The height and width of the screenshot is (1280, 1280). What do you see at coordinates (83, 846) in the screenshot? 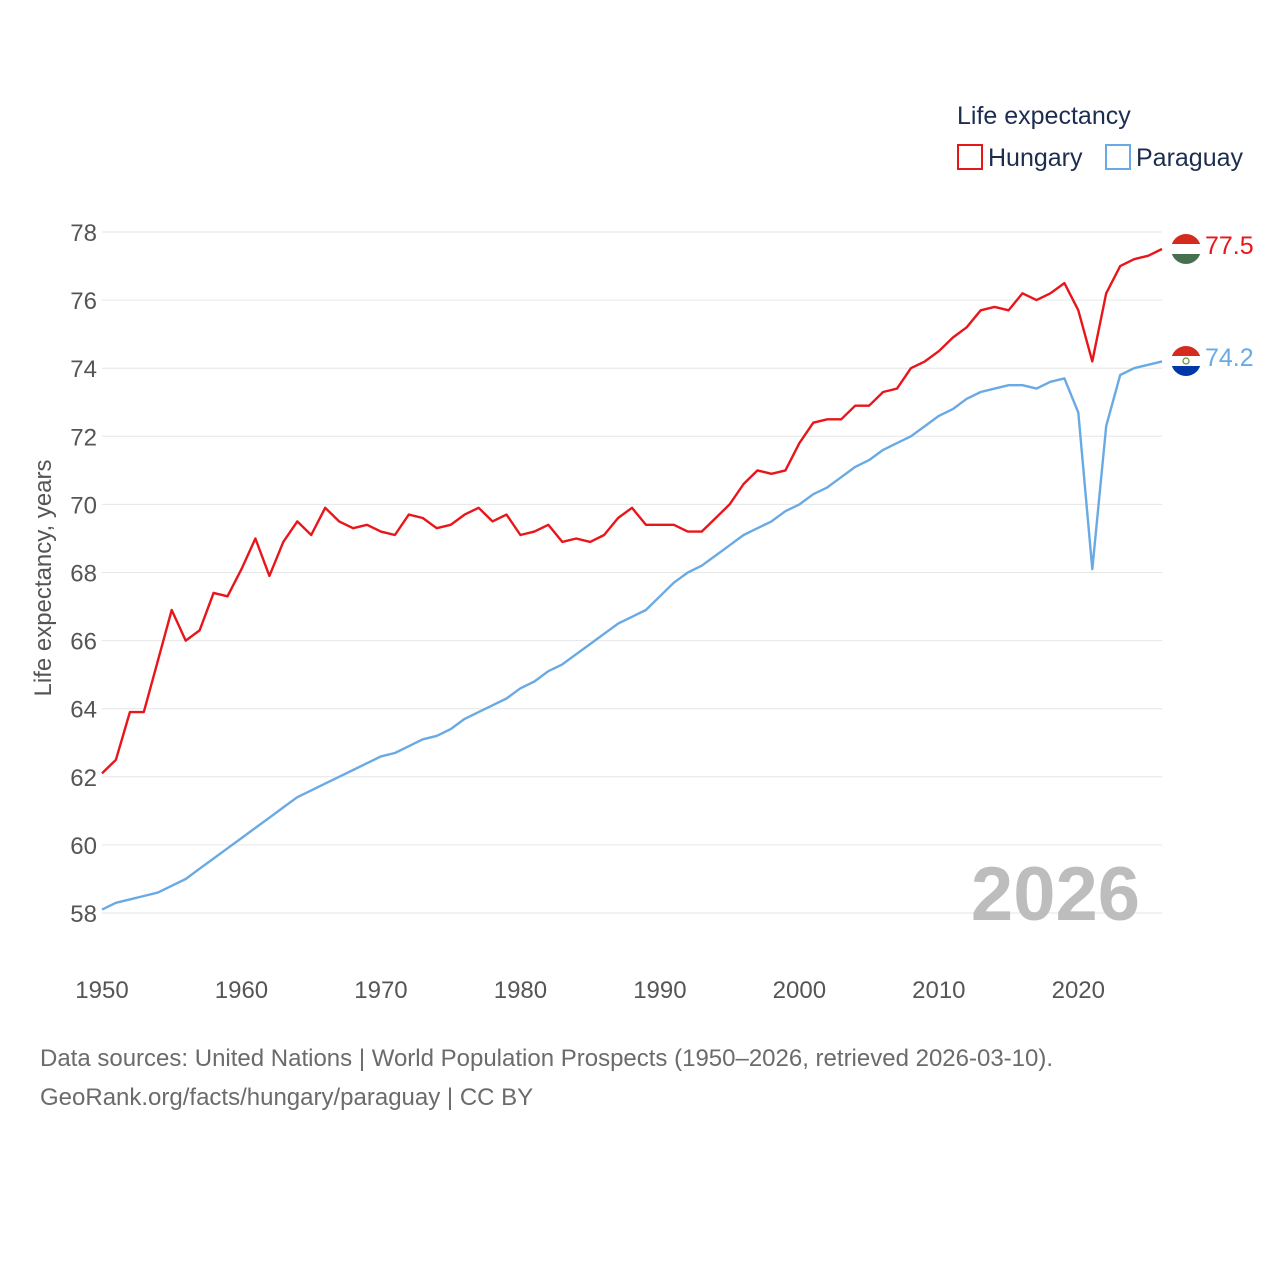
I see `y-tick-label: 60` at bounding box center [83, 846].